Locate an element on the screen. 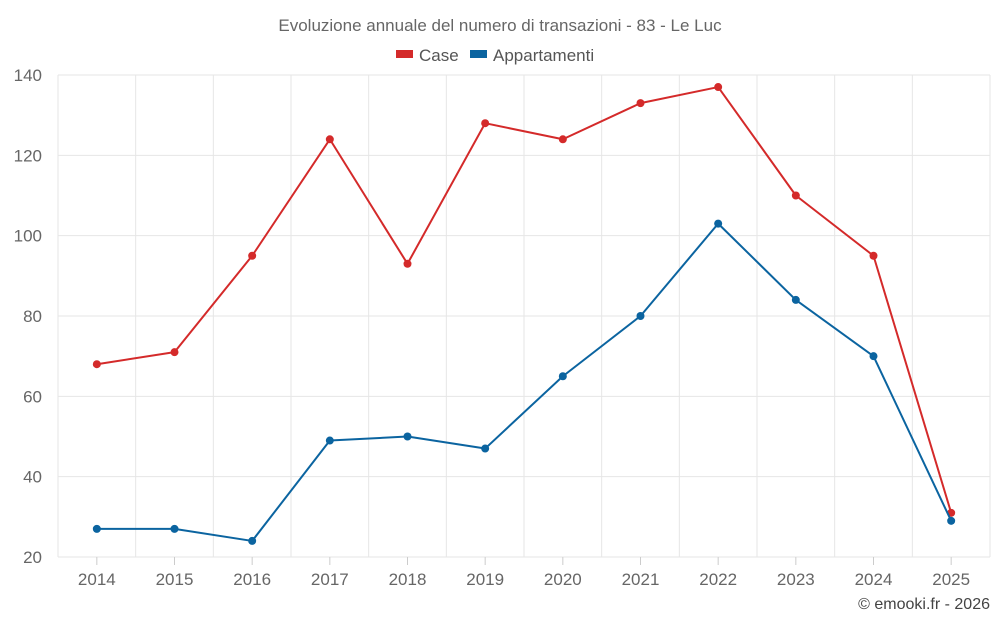  x-tick-label: 2014 is located at coordinates (97, 579).